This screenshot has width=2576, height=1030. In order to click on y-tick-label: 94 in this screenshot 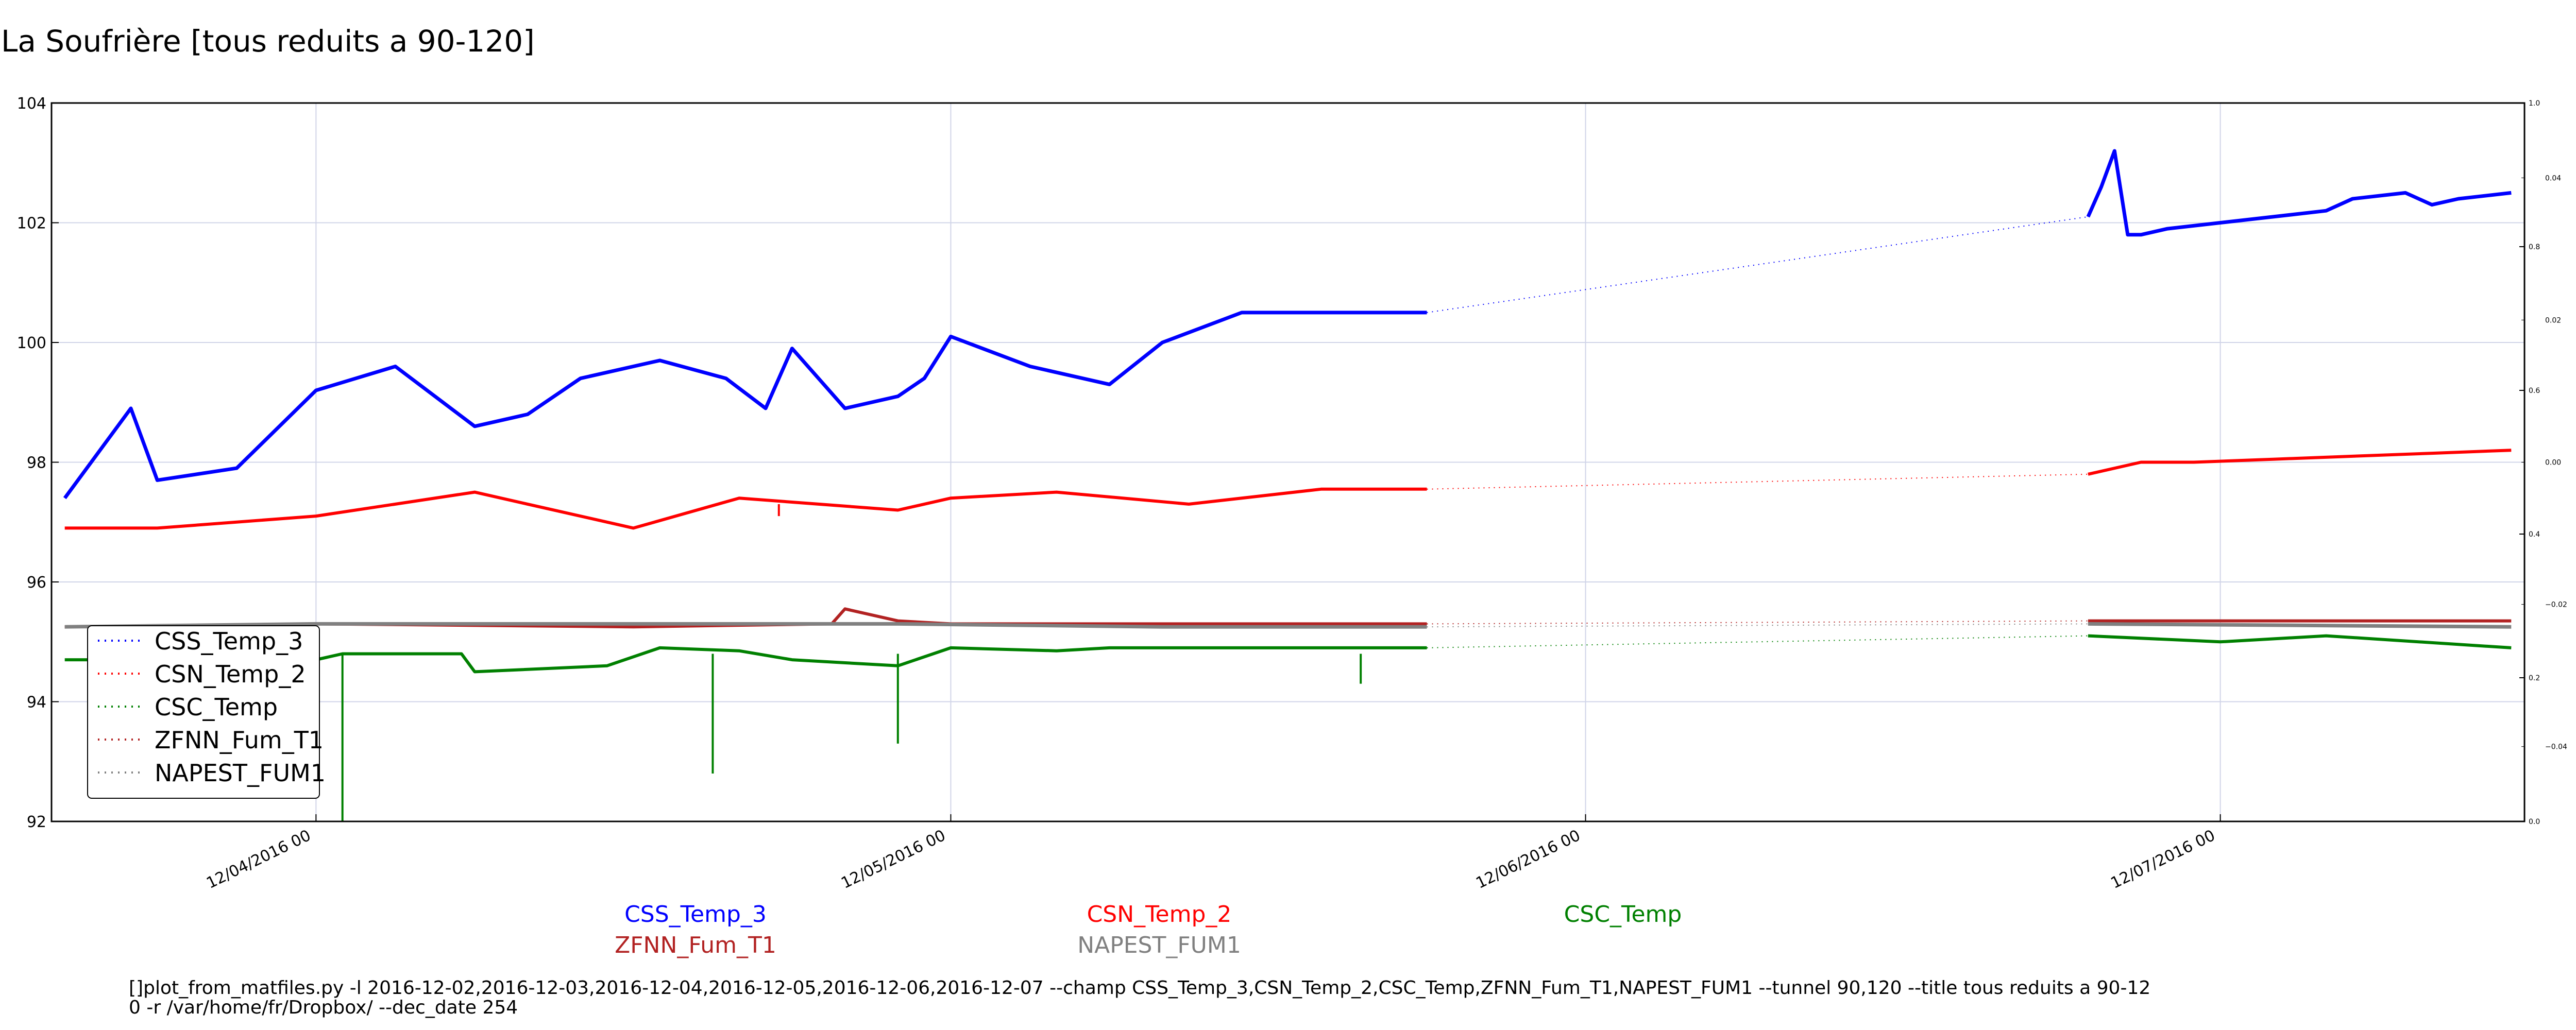, I will do `click(36, 703)`.